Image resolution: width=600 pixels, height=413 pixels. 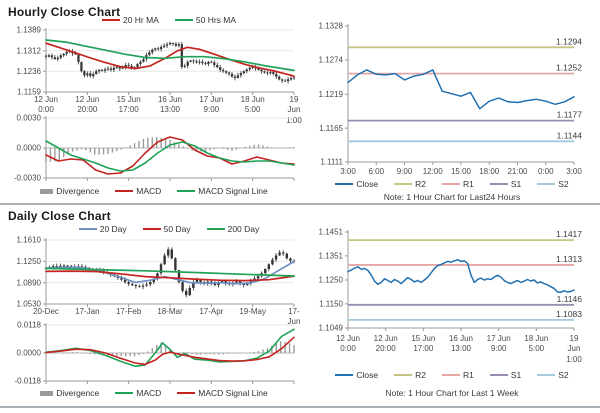 What do you see at coordinates (300, 407) in the screenshot?
I see `section-divider-bottom` at bounding box center [300, 407].